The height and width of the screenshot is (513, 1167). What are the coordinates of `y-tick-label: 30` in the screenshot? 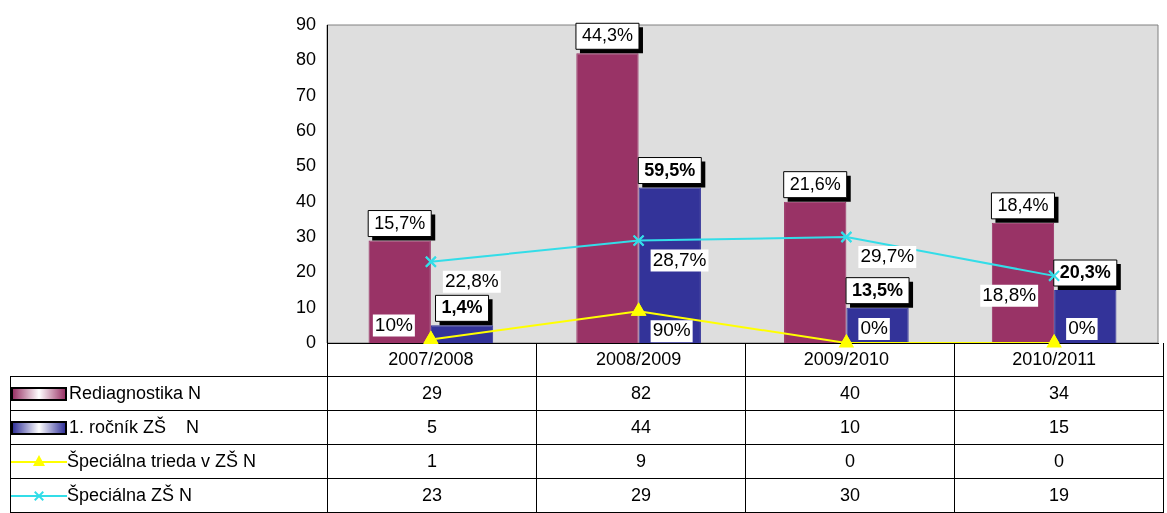 It's located at (305, 235).